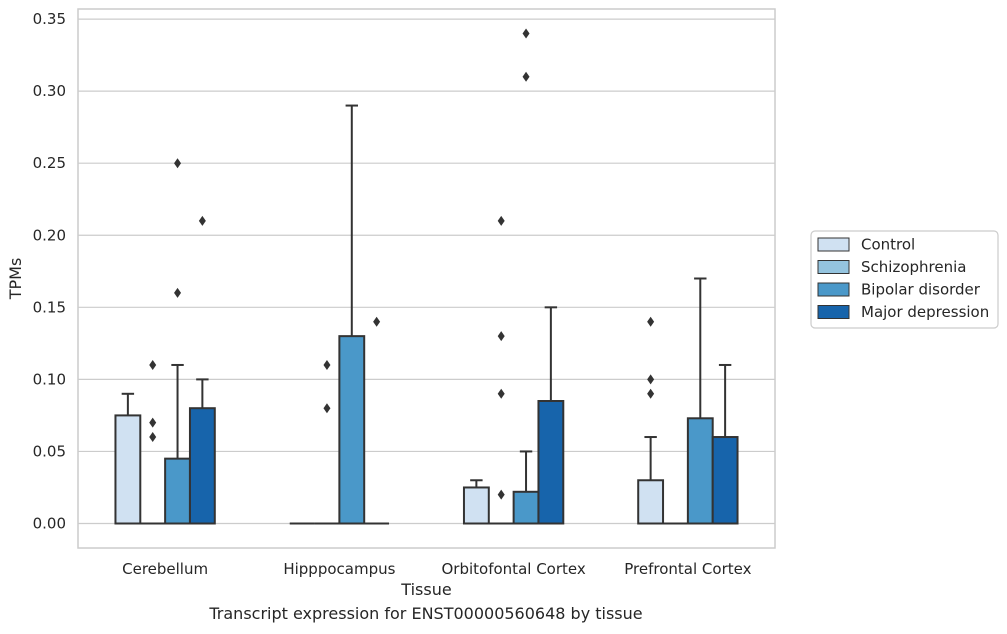  Describe the element at coordinates (49, 235) in the screenshot. I see `y-tick-label: 0.20` at that location.